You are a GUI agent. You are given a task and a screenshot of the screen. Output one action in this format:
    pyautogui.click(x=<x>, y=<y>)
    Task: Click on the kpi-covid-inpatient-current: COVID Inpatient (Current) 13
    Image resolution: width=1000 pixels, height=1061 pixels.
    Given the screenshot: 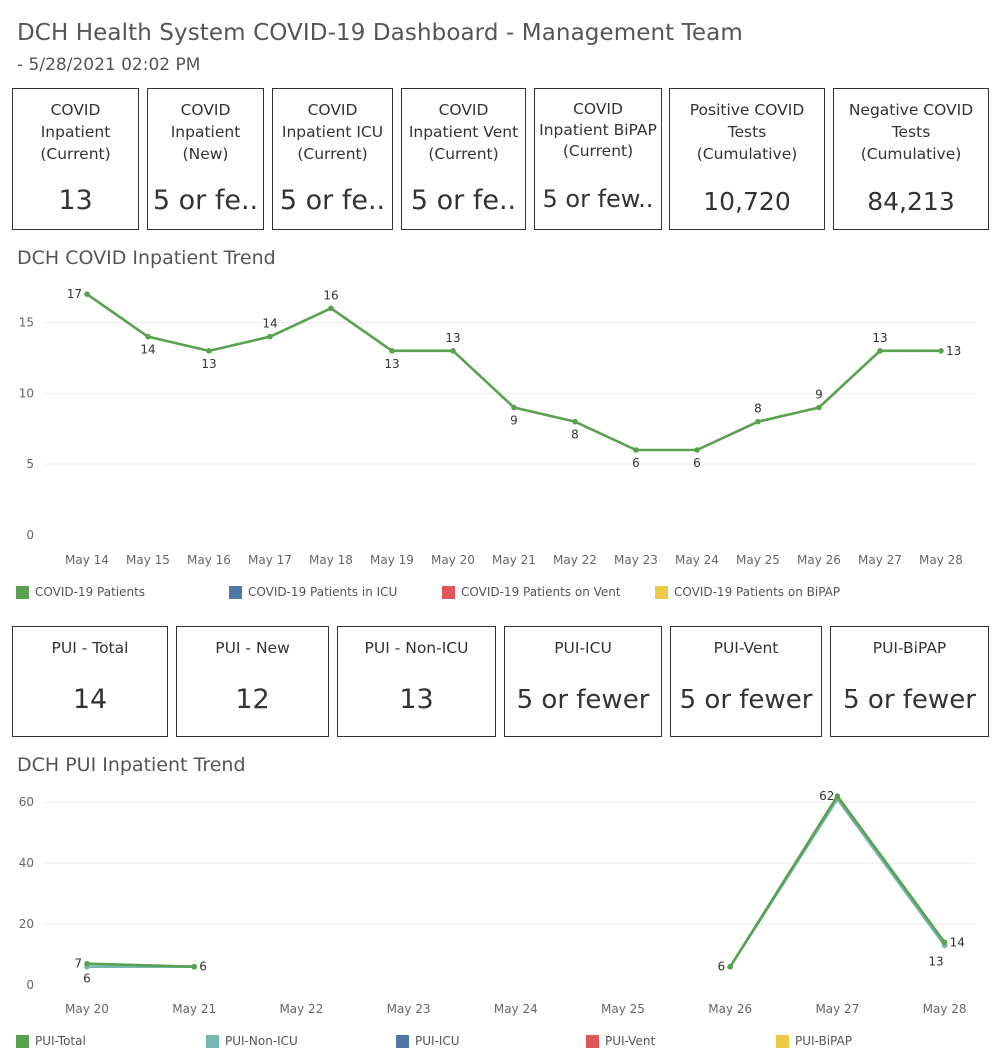 What is the action you would take?
    pyautogui.click(x=75, y=159)
    